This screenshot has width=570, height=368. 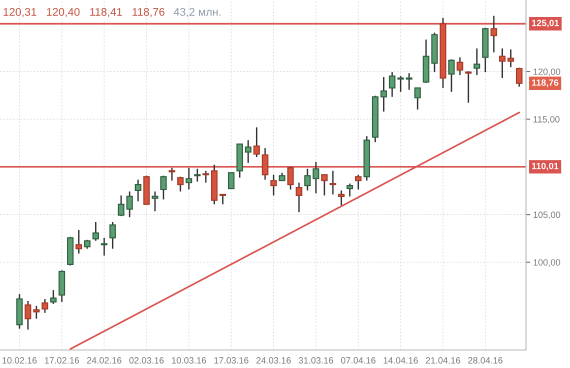 I want to click on x-tick-label: 24.03.16, so click(x=273, y=360).